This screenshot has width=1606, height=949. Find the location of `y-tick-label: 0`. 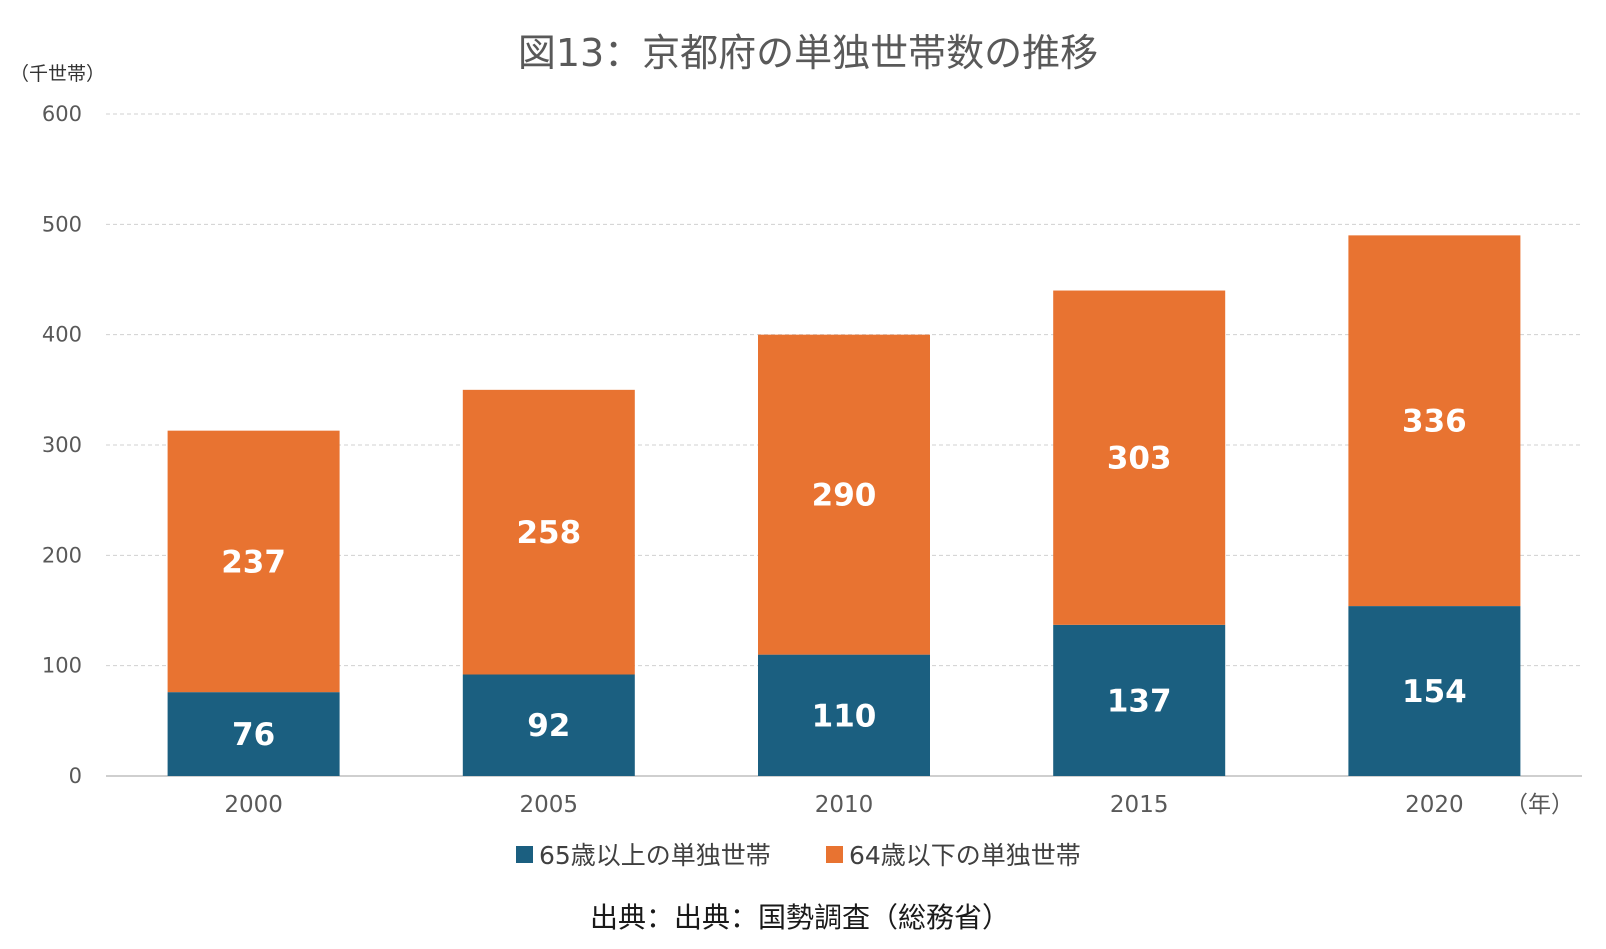

y-tick-label: 0 is located at coordinates (75, 776).